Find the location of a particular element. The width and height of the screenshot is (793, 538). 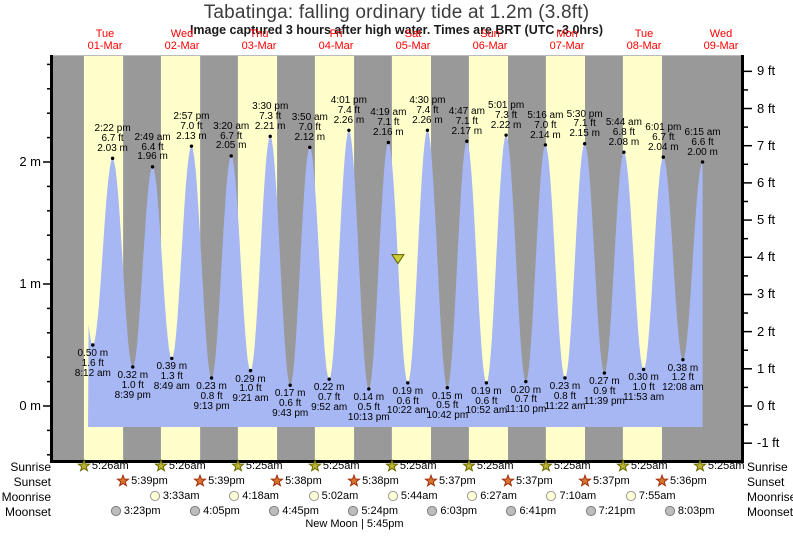

astro-label-left-sunset: Sunset is located at coordinates (32, 482).